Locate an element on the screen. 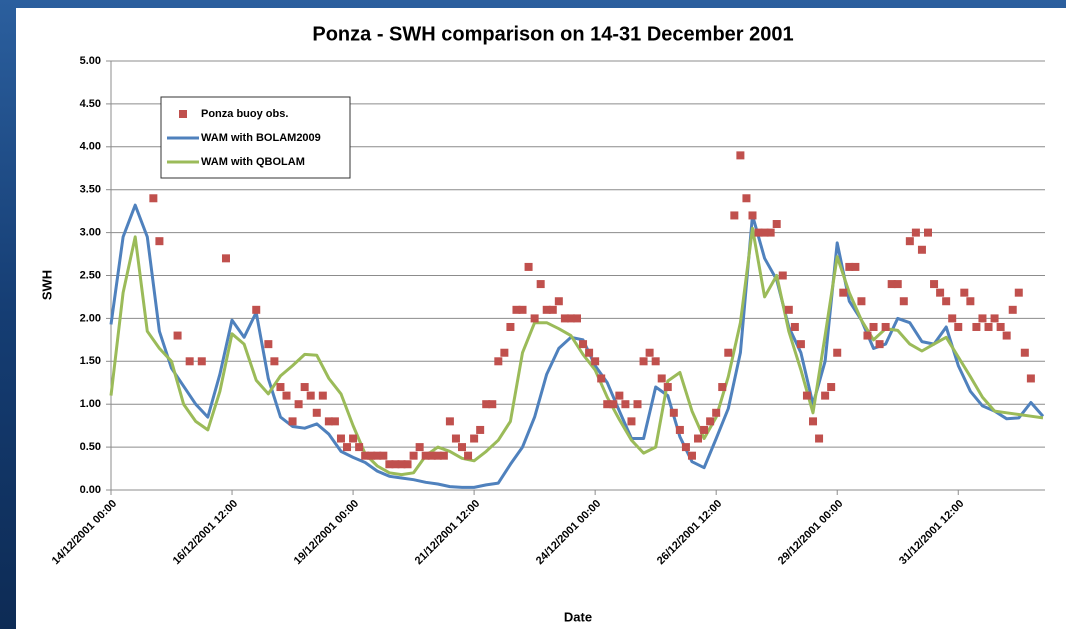  y-tick-label: 1.00 is located at coordinates (90, 404).